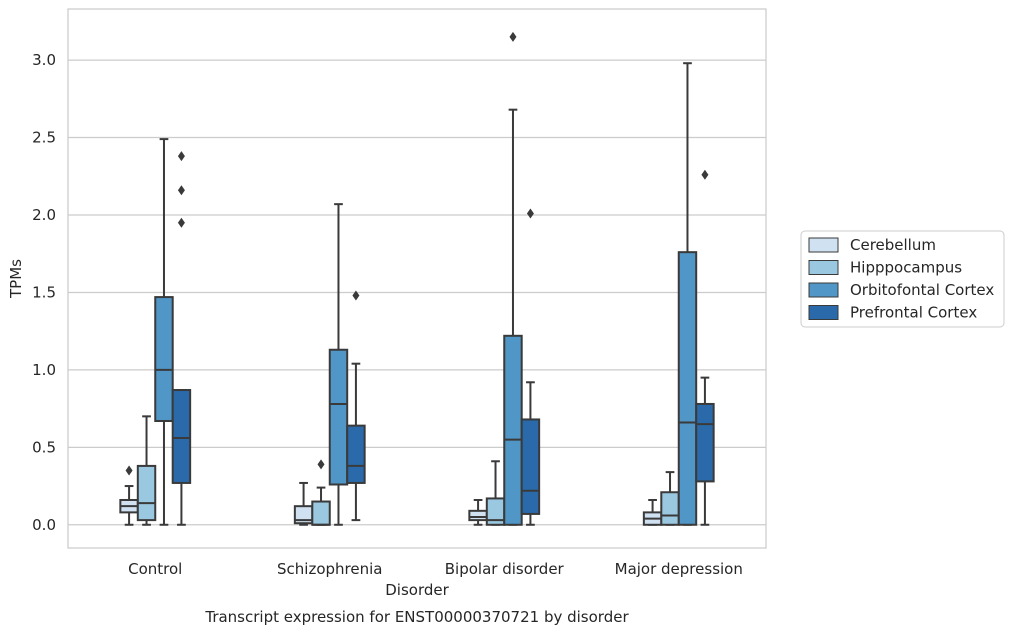 This screenshot has height=638, width=1014. What do you see at coordinates (44, 292) in the screenshot?
I see `y-tick-label: 1.5` at bounding box center [44, 292].